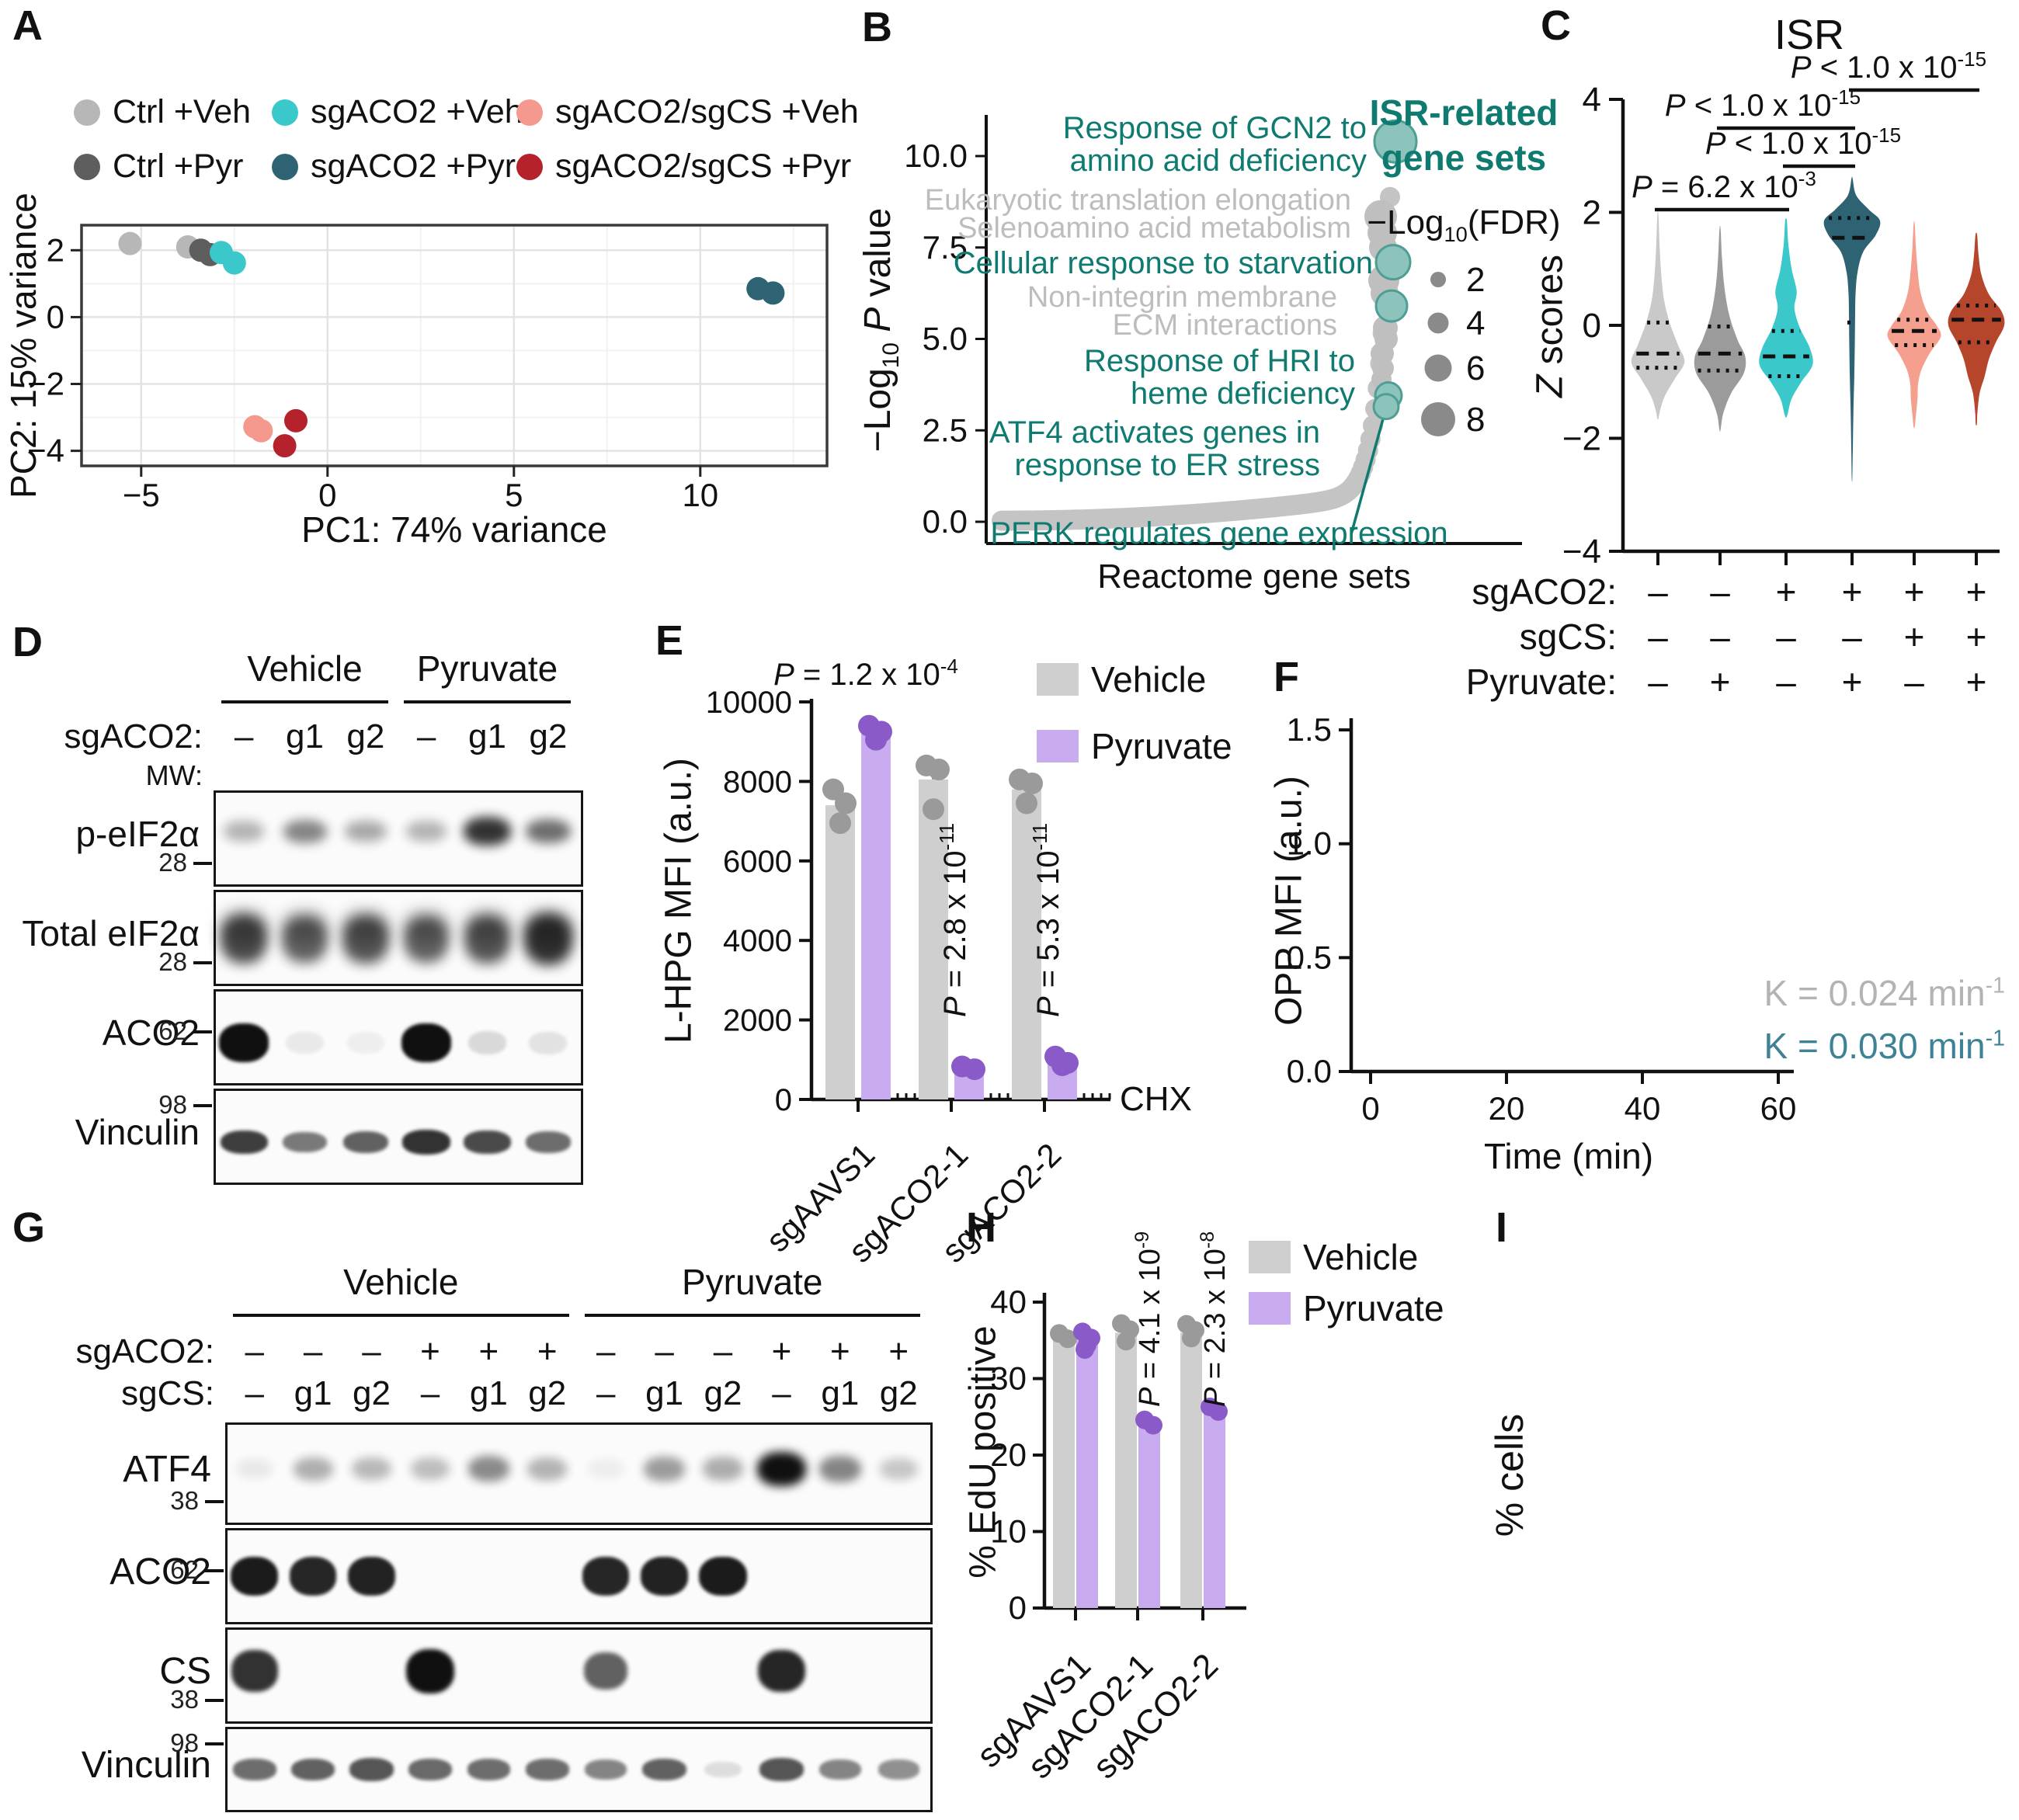 This screenshot has width=2019, height=1820. Describe the element at coordinates (151, 1033) in the screenshot. I see `blot-row-label: ACO2` at that location.